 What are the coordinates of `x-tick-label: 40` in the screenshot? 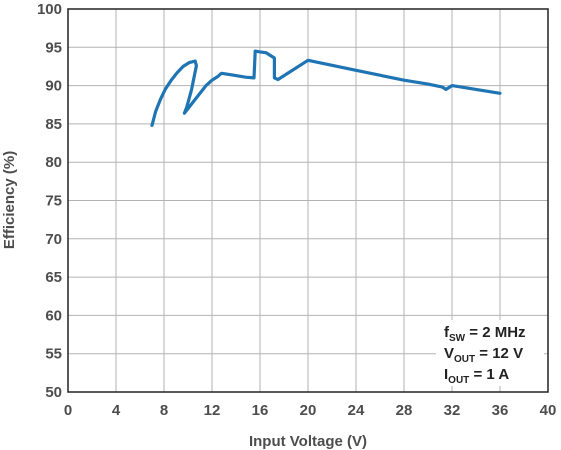 It's located at (548, 410).